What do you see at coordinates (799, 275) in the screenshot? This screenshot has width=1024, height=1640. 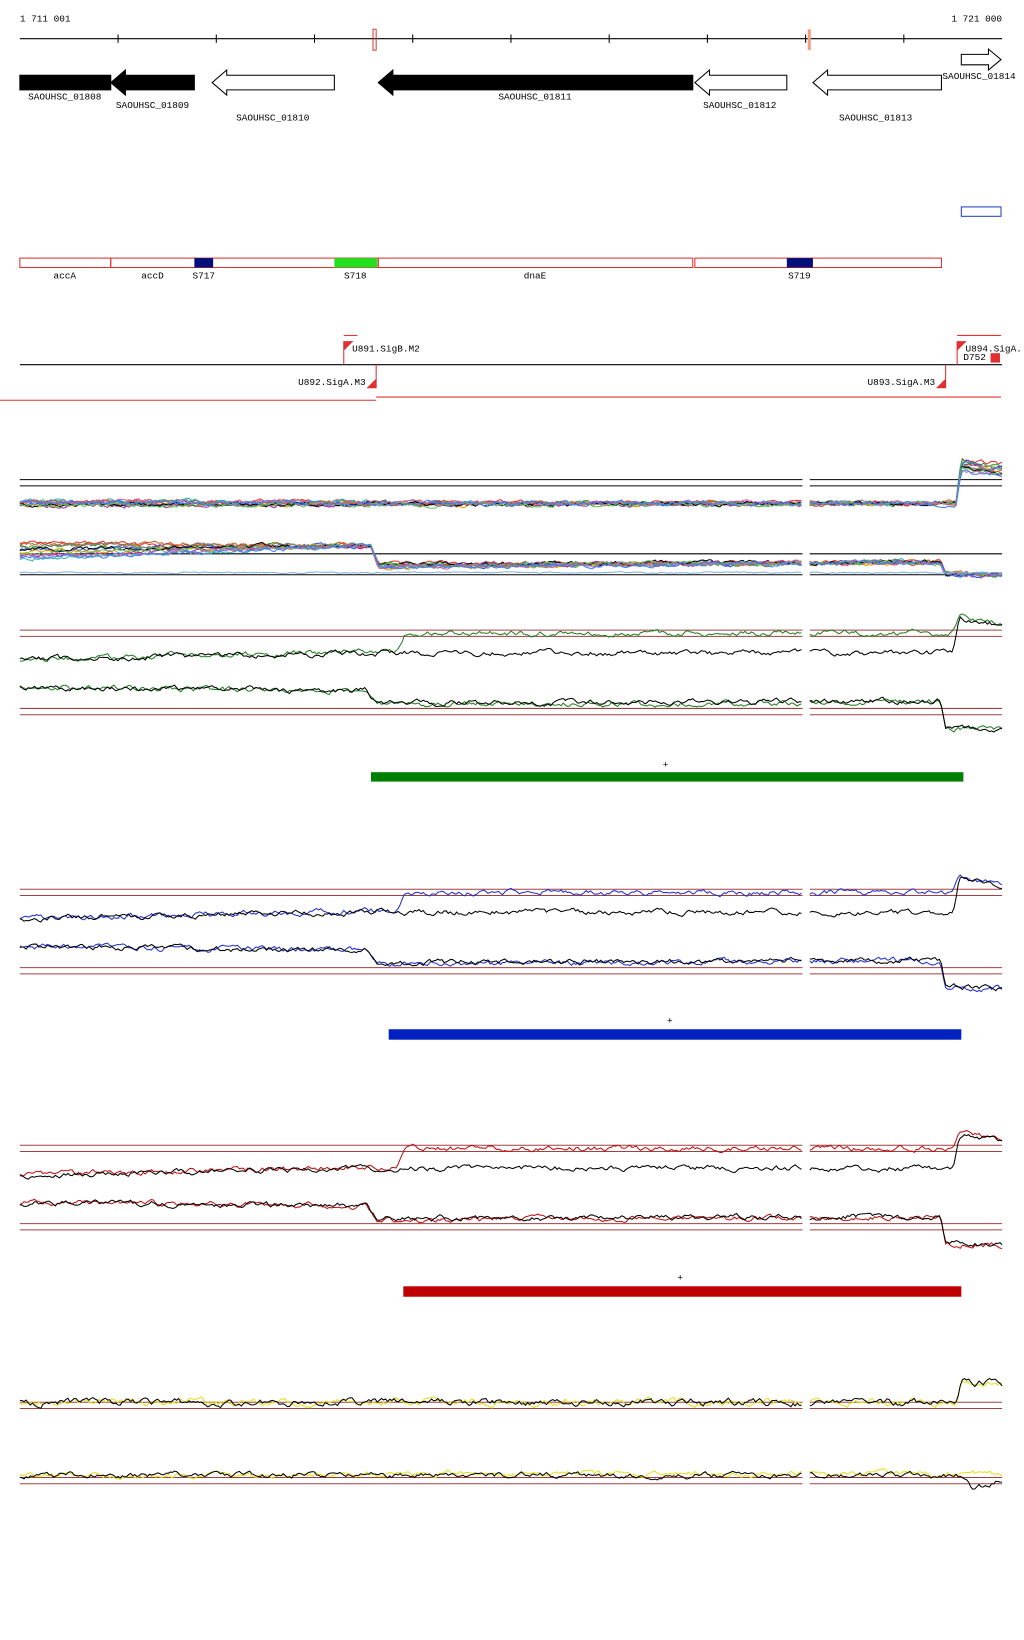 I see `feature-label: S719` at bounding box center [799, 275].